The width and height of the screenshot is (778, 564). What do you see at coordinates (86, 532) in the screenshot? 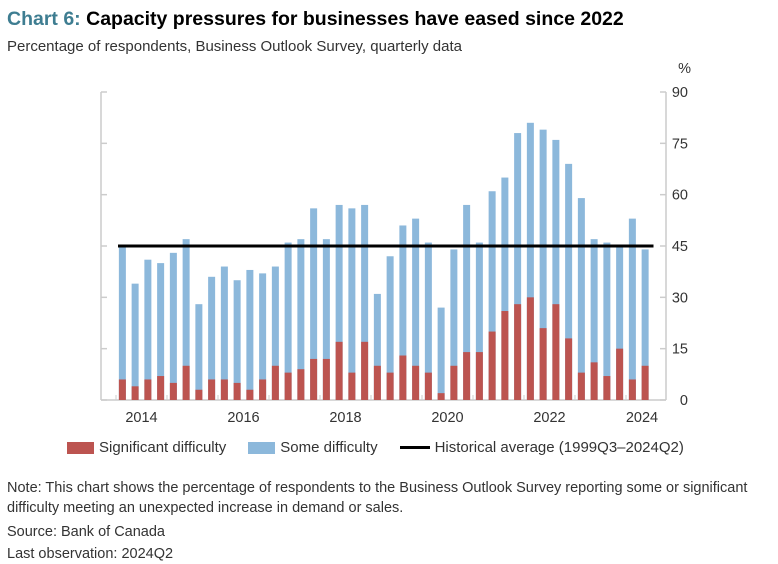
I see `chart-source: Source: Bank of Canada` at bounding box center [86, 532].